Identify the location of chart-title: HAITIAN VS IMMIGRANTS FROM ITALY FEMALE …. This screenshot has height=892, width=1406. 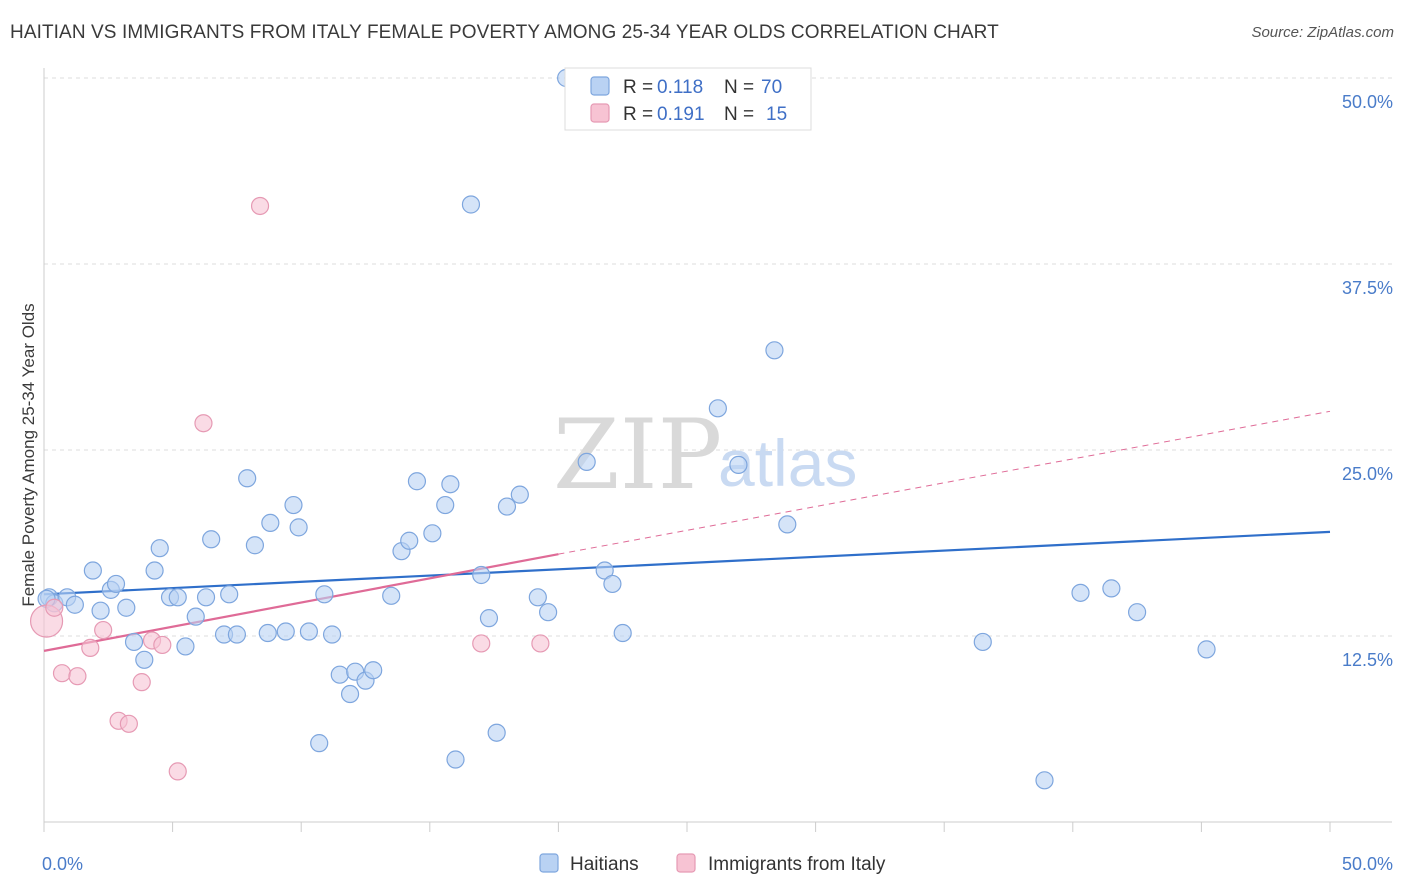
(504, 32).